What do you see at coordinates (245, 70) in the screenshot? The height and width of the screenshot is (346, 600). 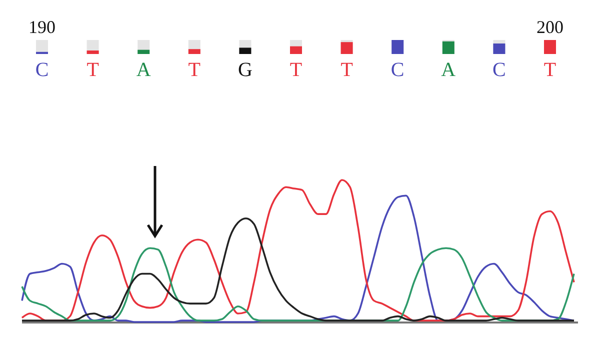 I see `x-tick-label: G` at bounding box center [245, 70].